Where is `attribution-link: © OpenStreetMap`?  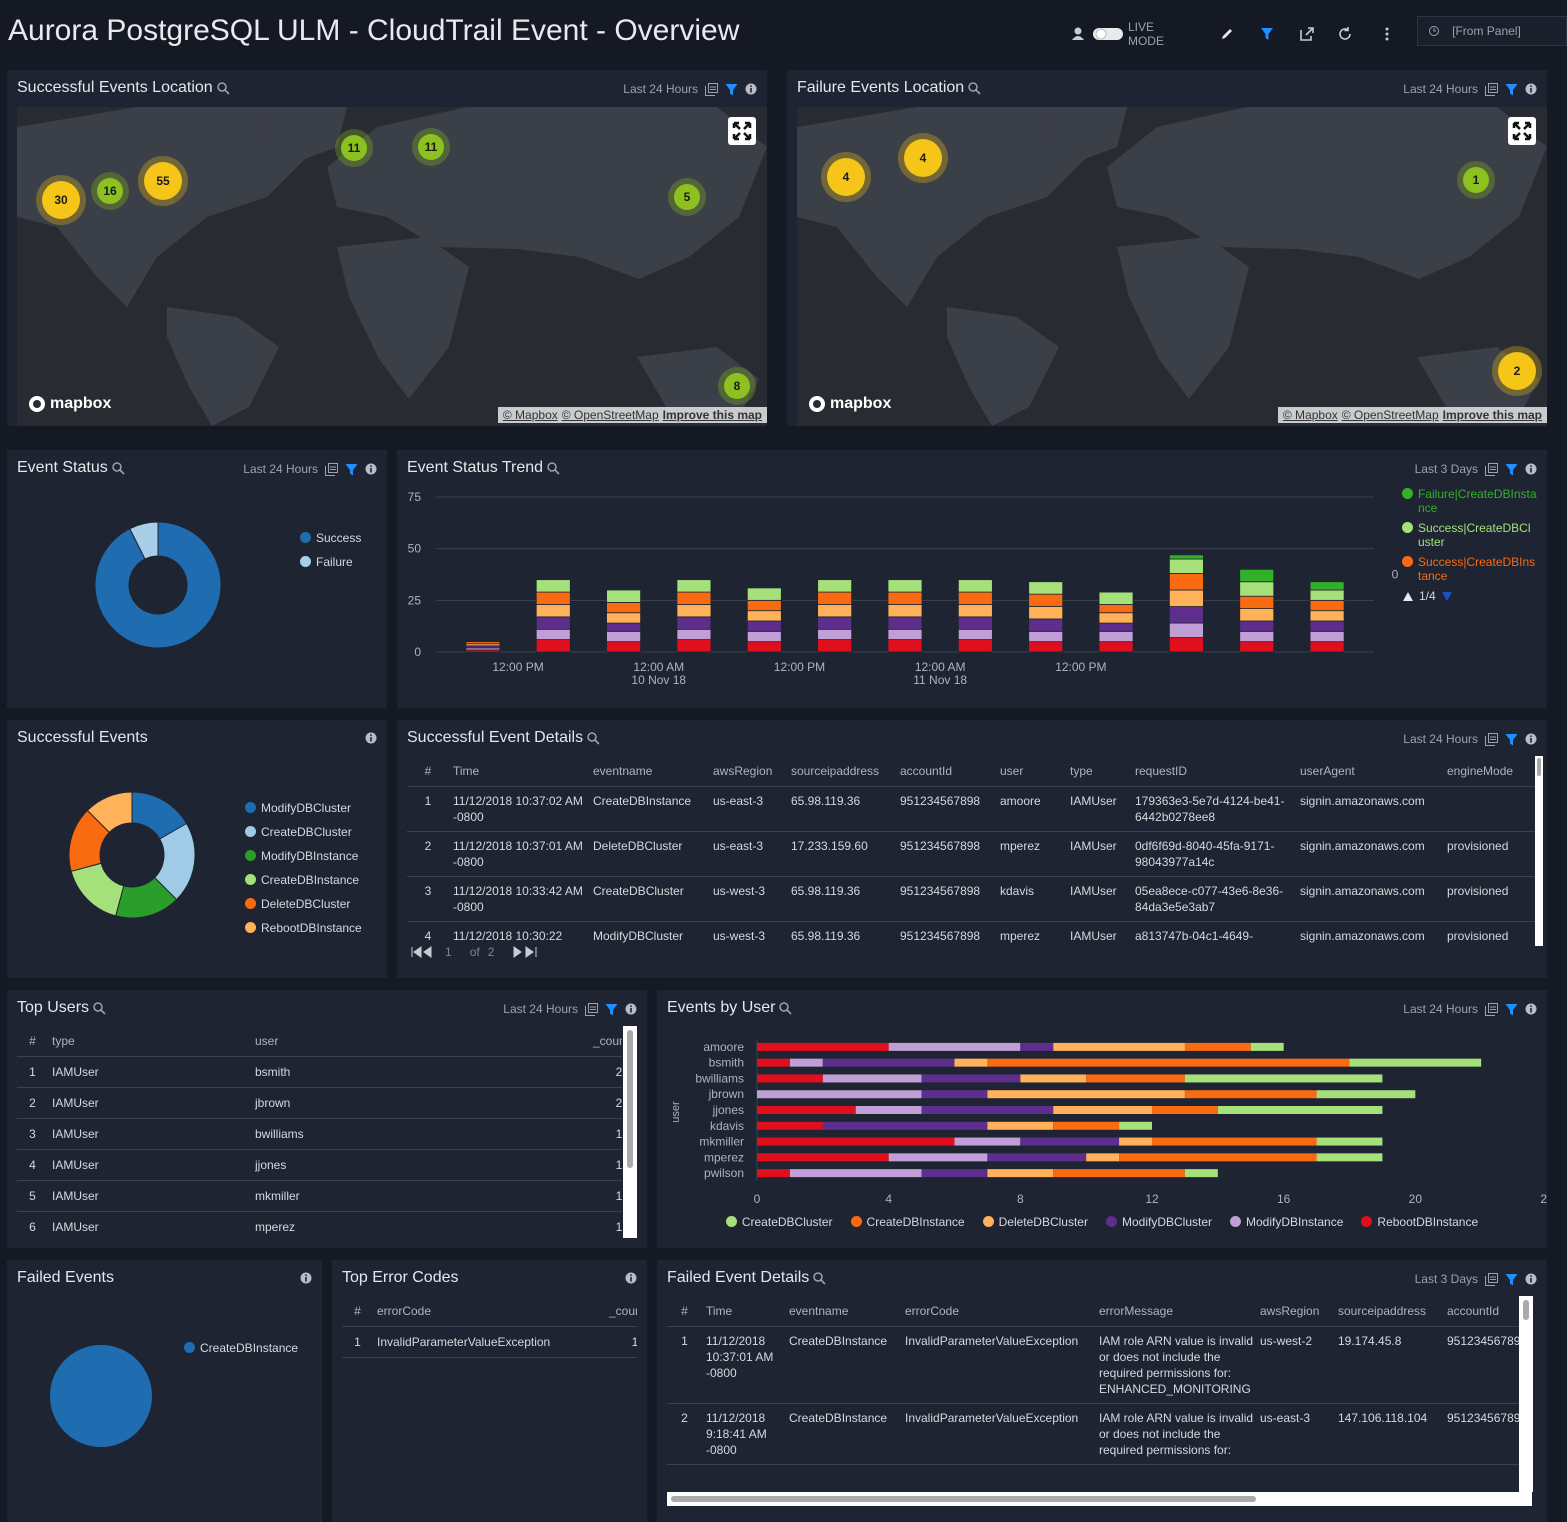
attribution-link: © OpenStreetMap is located at coordinates (1390, 415).